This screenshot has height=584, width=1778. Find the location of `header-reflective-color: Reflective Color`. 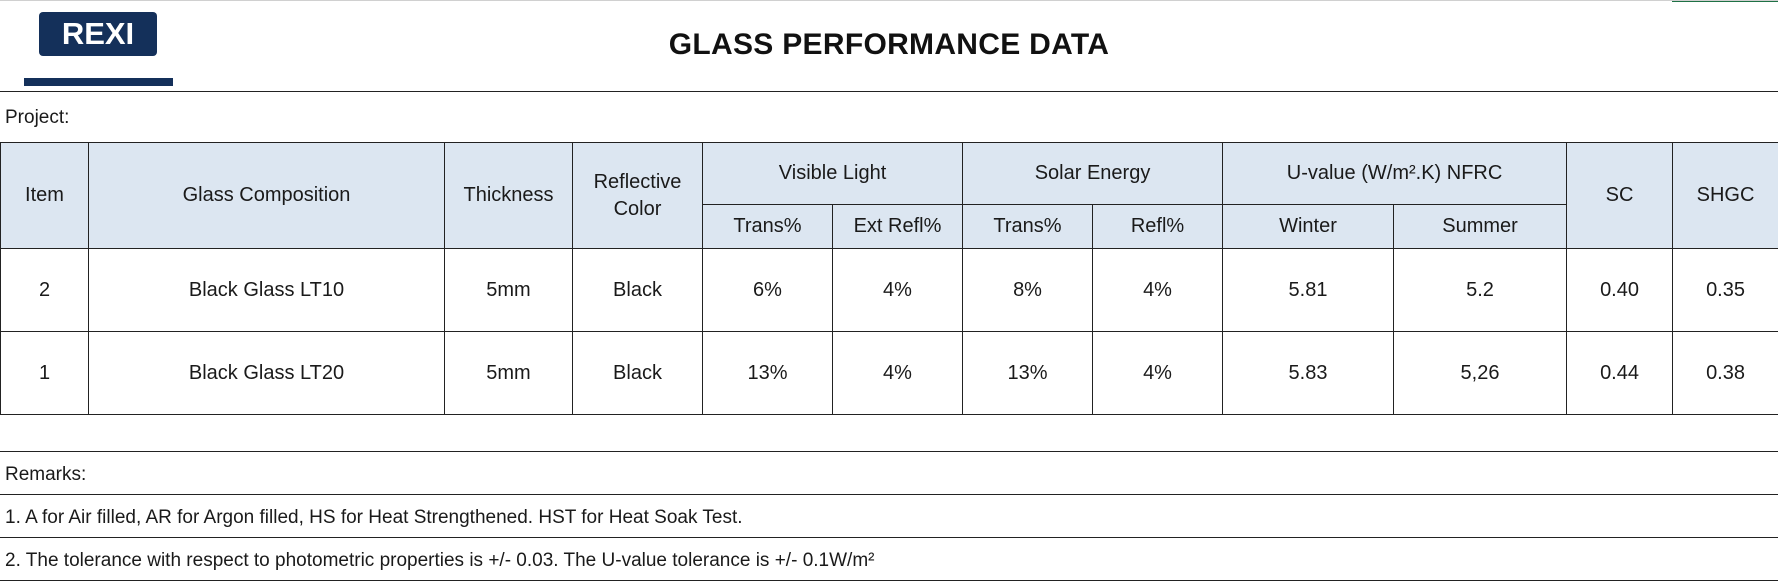

header-reflective-color: Reflective Color is located at coordinates (637, 195).